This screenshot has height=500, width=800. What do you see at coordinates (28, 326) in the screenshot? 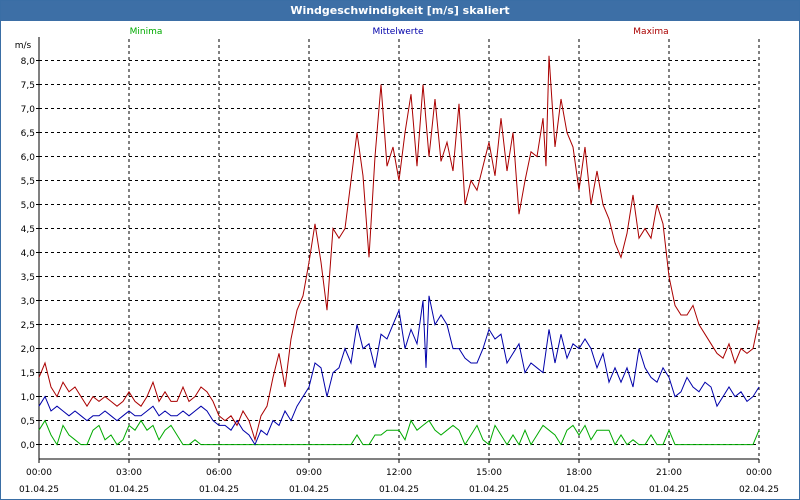
I see `y-tick-label: 2,5` at bounding box center [28, 326].